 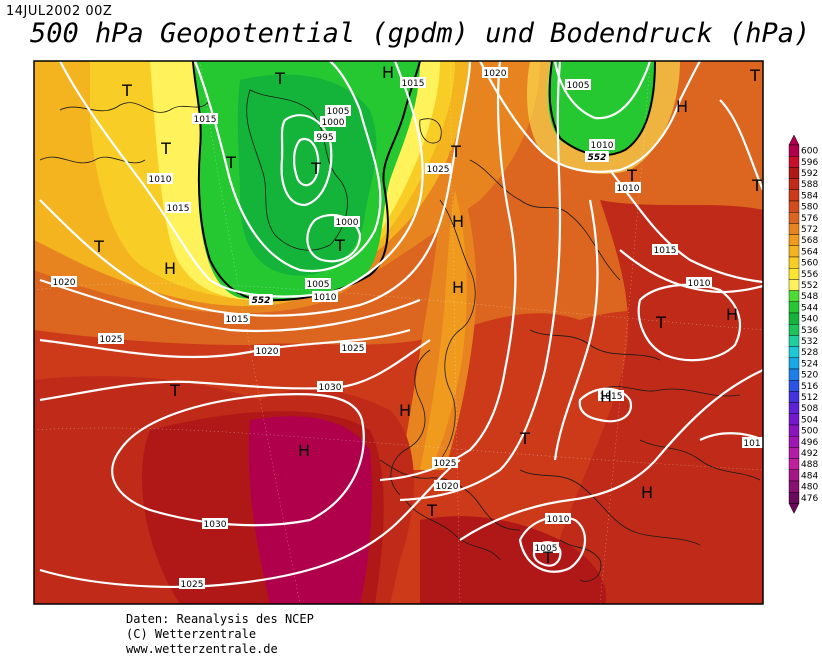 What do you see at coordinates (809, 488) in the screenshot?
I see `legend-level-label: 480` at bounding box center [809, 488].